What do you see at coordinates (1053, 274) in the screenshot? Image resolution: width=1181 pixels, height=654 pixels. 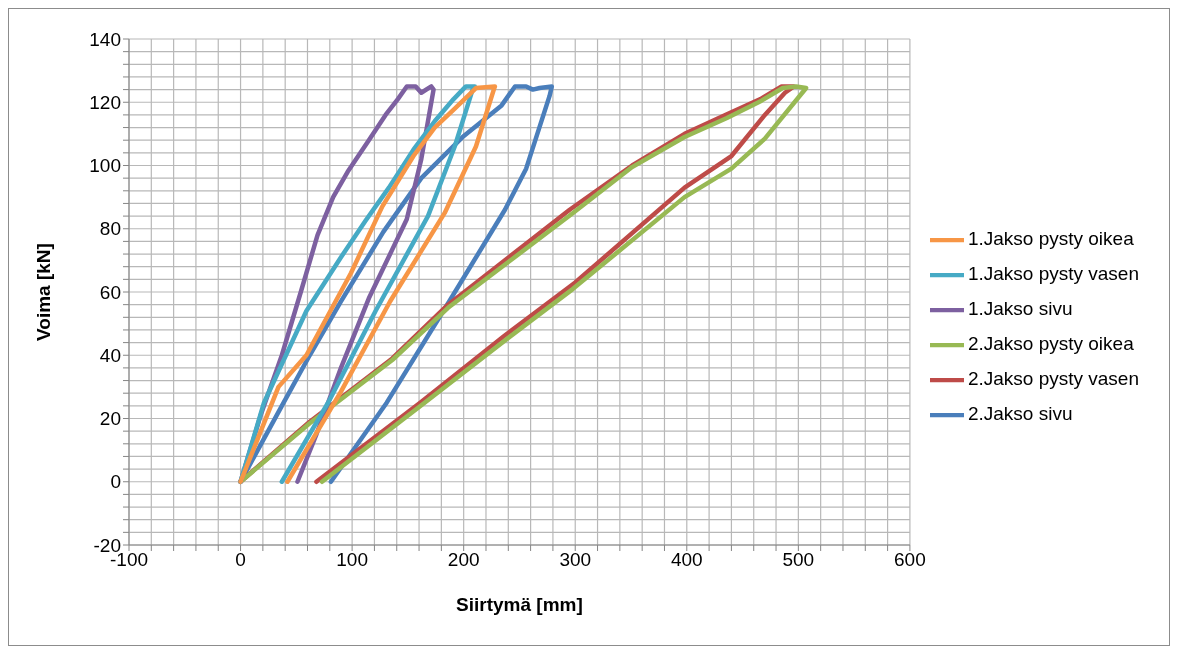 I see `legend-label: 1.Jakso pysty vasen` at bounding box center [1053, 274].